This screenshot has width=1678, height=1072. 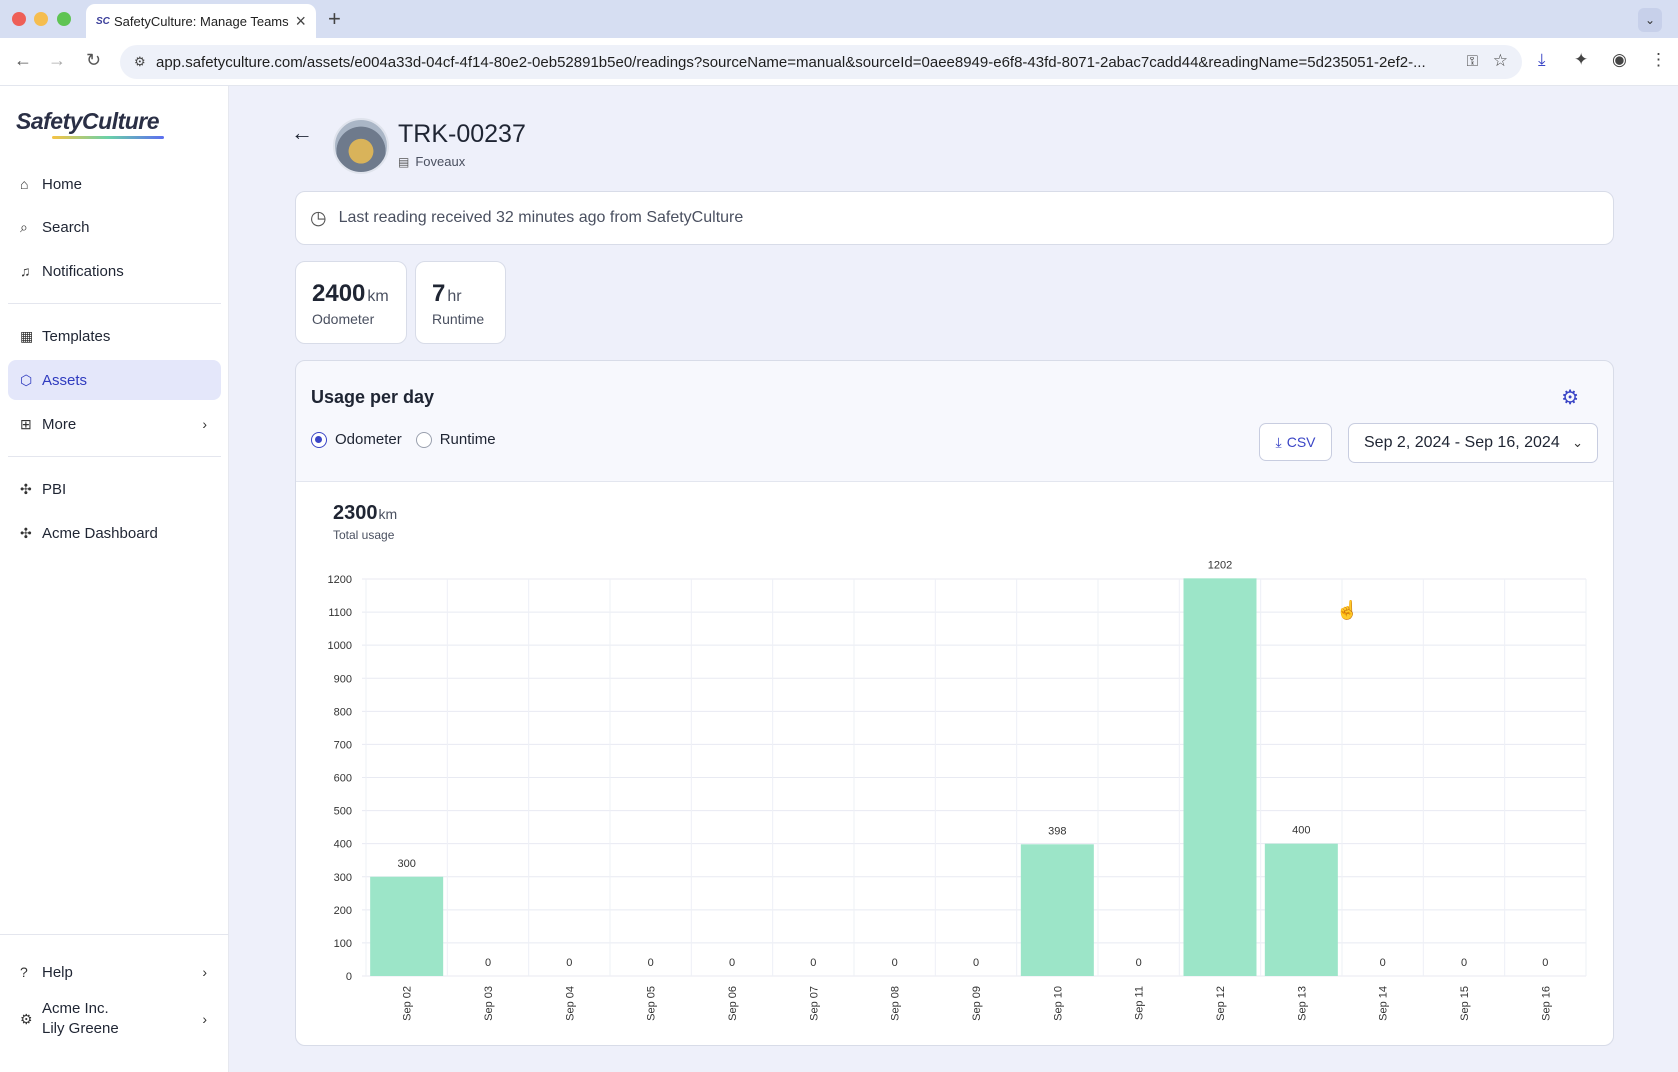 I want to click on y-tick-label: 1100, so click(x=340, y=613).